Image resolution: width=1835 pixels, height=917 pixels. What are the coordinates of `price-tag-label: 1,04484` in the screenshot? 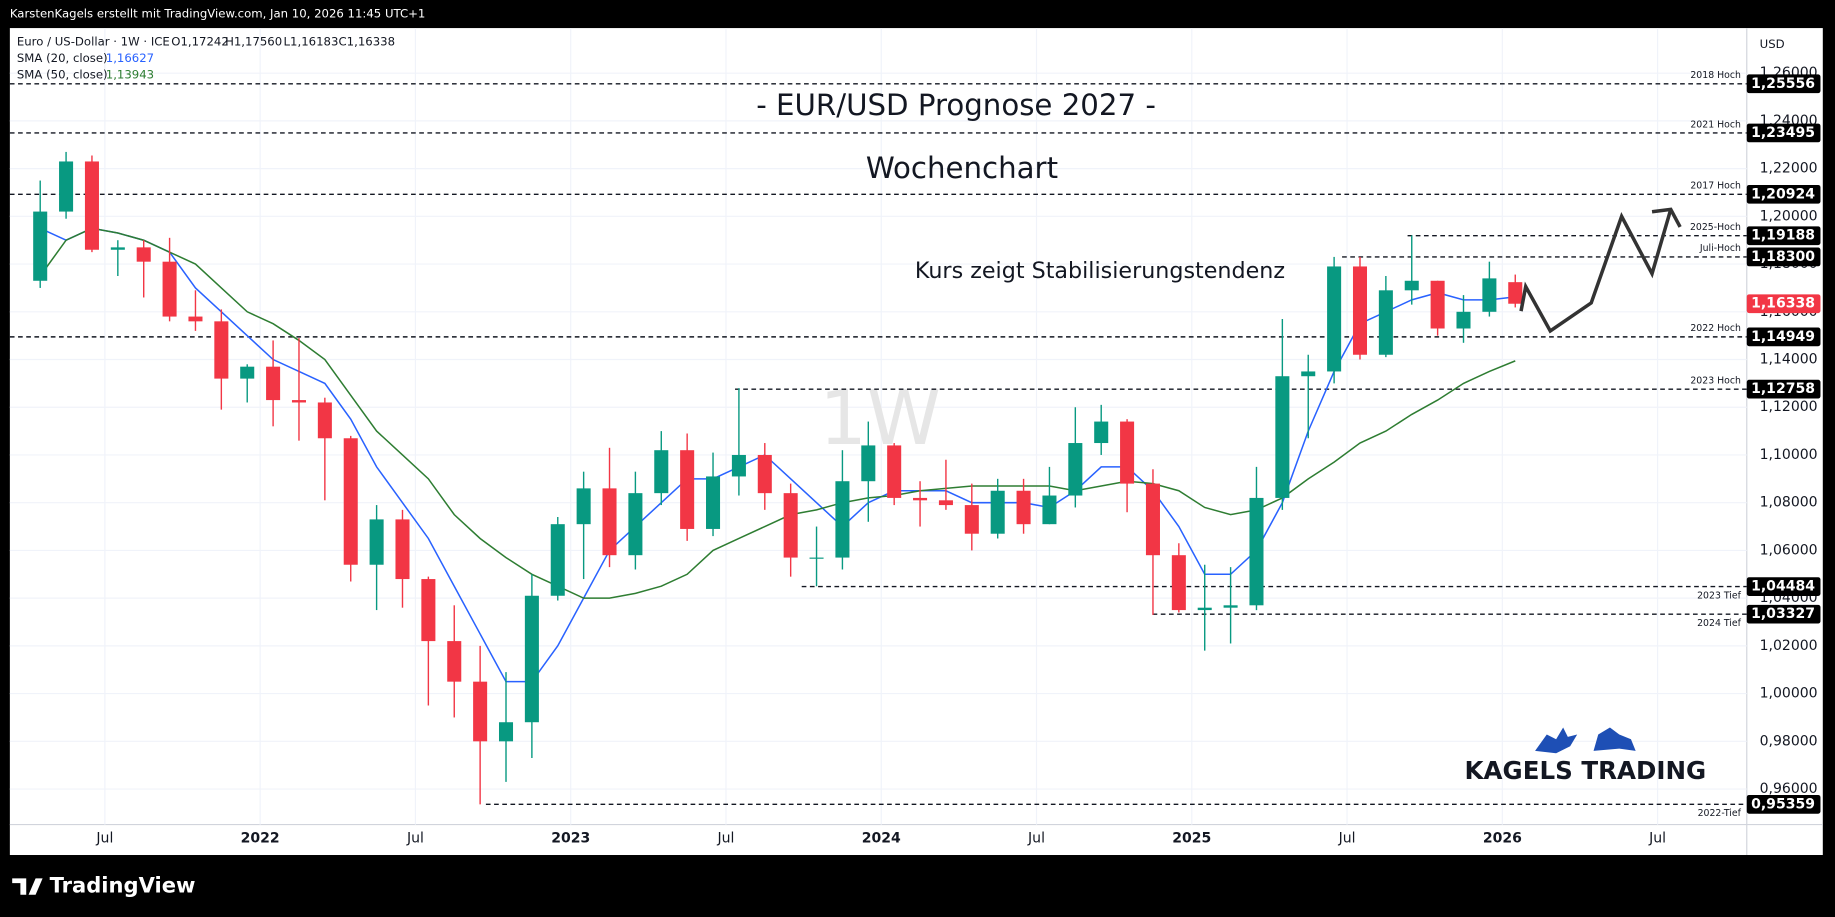 It's located at (1783, 587).